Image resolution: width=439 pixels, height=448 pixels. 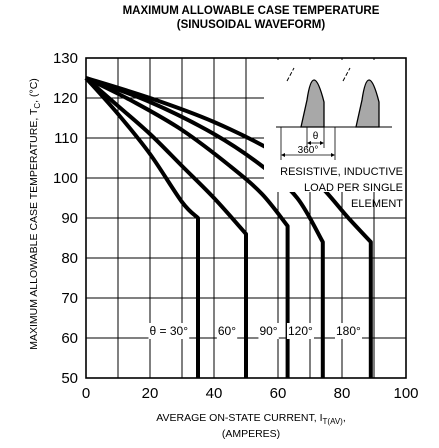 What do you see at coordinates (150, 393) in the screenshot?
I see `x-tick-label: 20` at bounding box center [150, 393].